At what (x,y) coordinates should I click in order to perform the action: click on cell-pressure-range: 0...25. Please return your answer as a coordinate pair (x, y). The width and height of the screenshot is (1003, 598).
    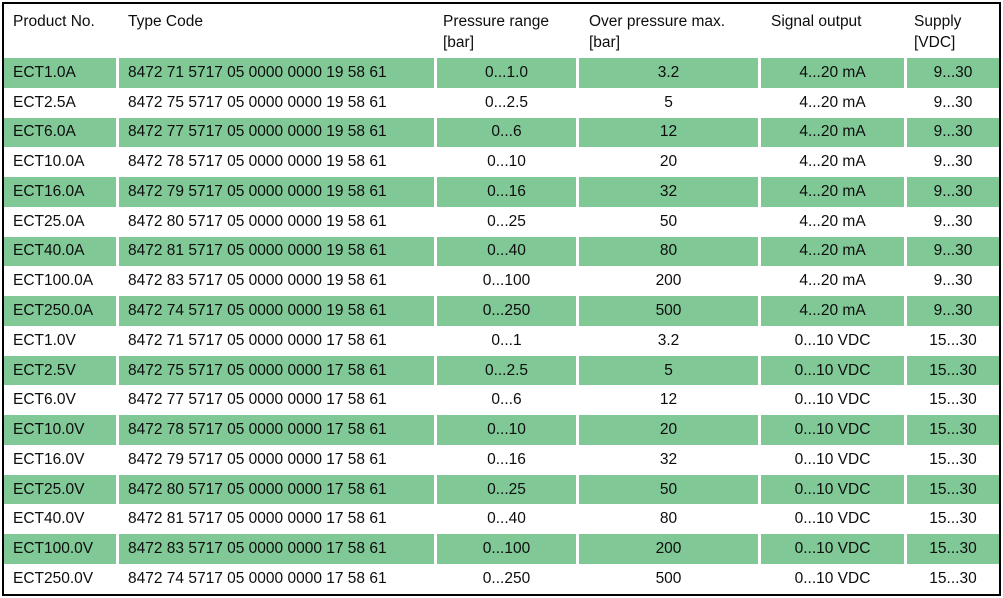
    Looking at the image, I should click on (505, 489).